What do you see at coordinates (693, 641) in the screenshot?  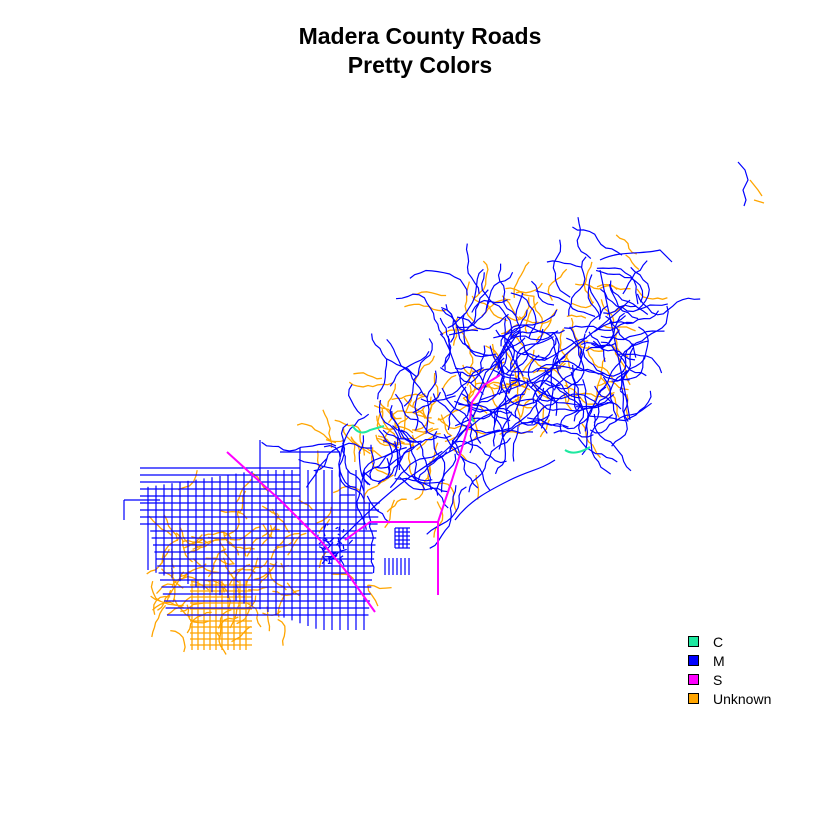 I see `legend-swatch-c` at bounding box center [693, 641].